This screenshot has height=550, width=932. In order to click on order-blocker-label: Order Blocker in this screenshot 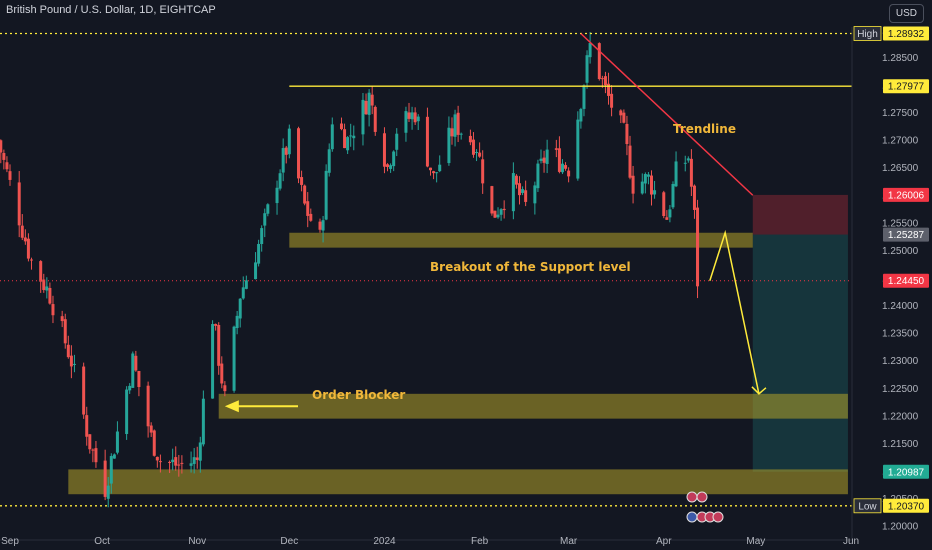, I will do `click(358, 395)`.